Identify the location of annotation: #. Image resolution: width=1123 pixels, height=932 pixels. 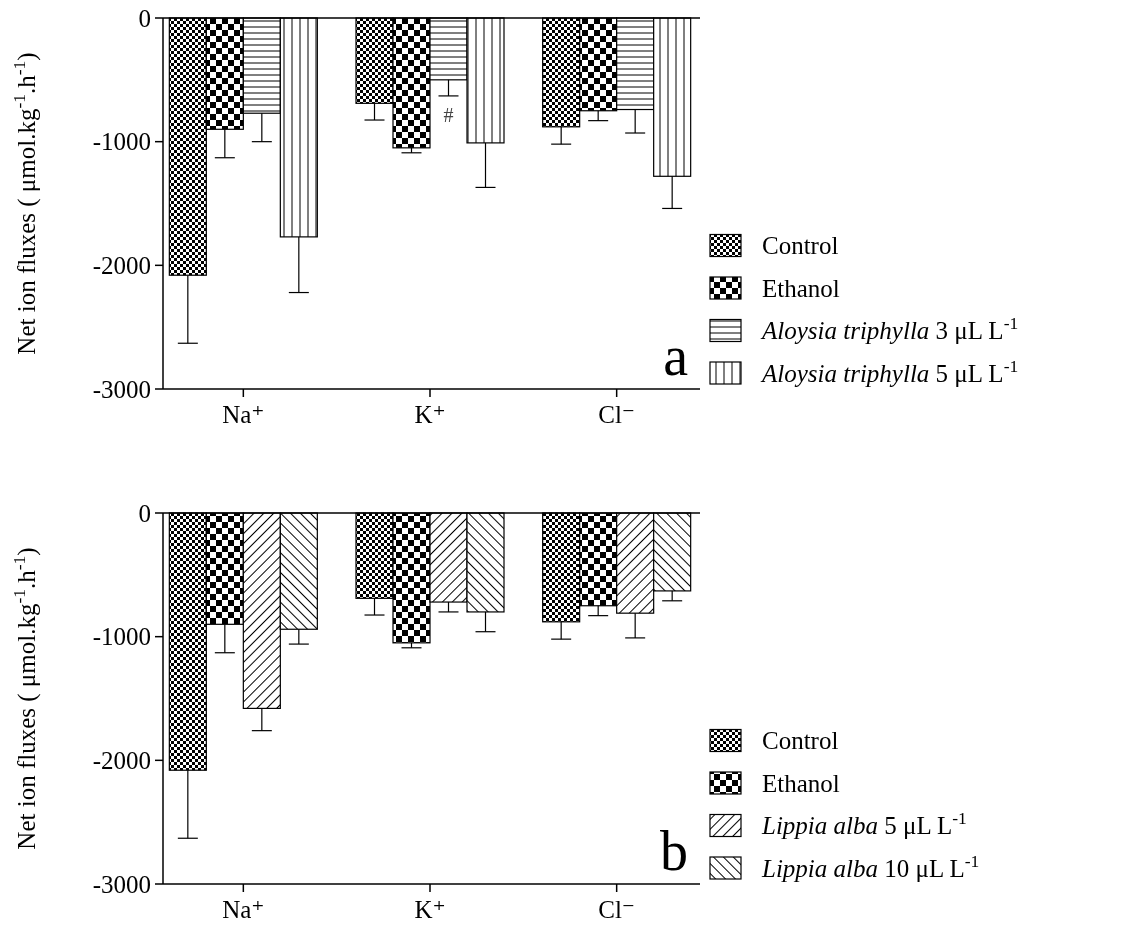
(448, 114).